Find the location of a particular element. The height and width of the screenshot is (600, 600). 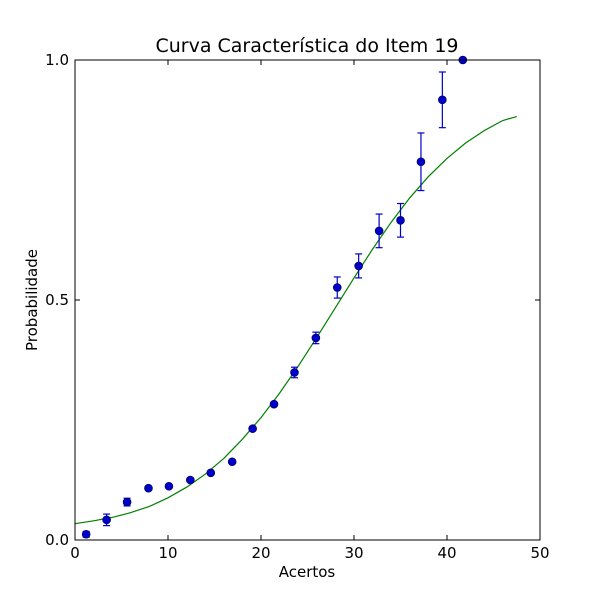

x-axis-title: Acertos is located at coordinates (307, 572).